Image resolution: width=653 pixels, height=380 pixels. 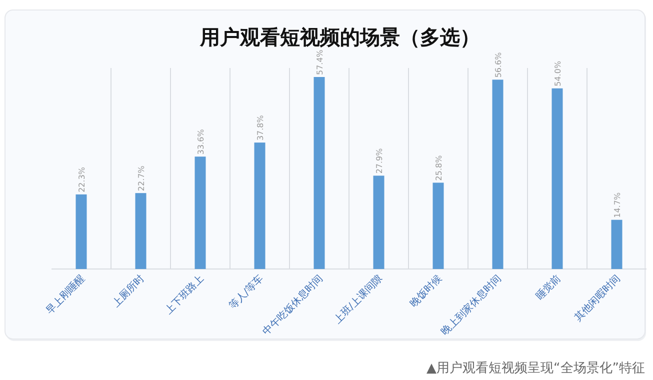 What do you see at coordinates (439, 167) in the screenshot?
I see `data-label: 25.8%` at bounding box center [439, 167].